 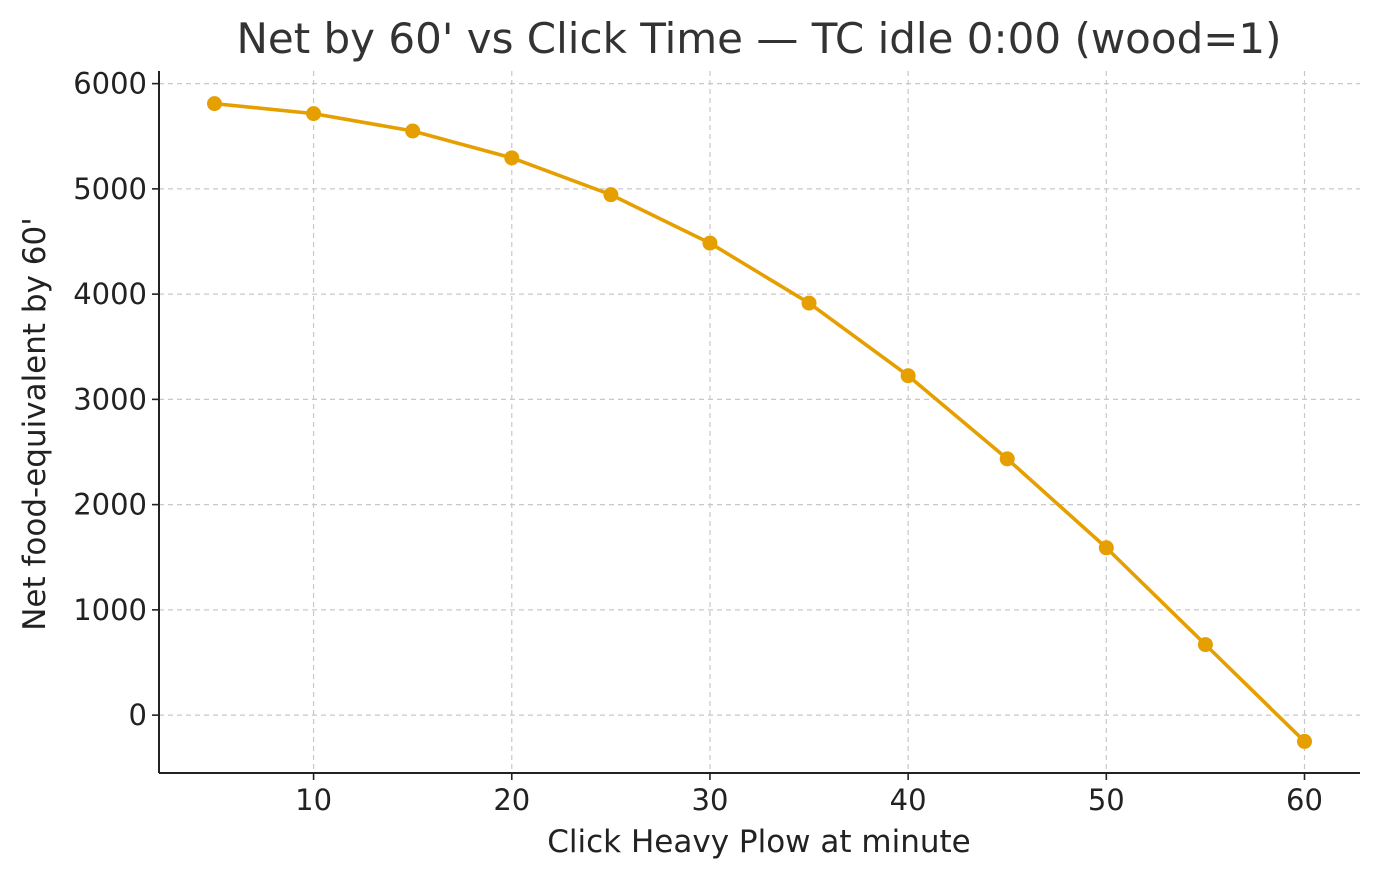 I want to click on x-tick-label: 40, so click(x=908, y=800).